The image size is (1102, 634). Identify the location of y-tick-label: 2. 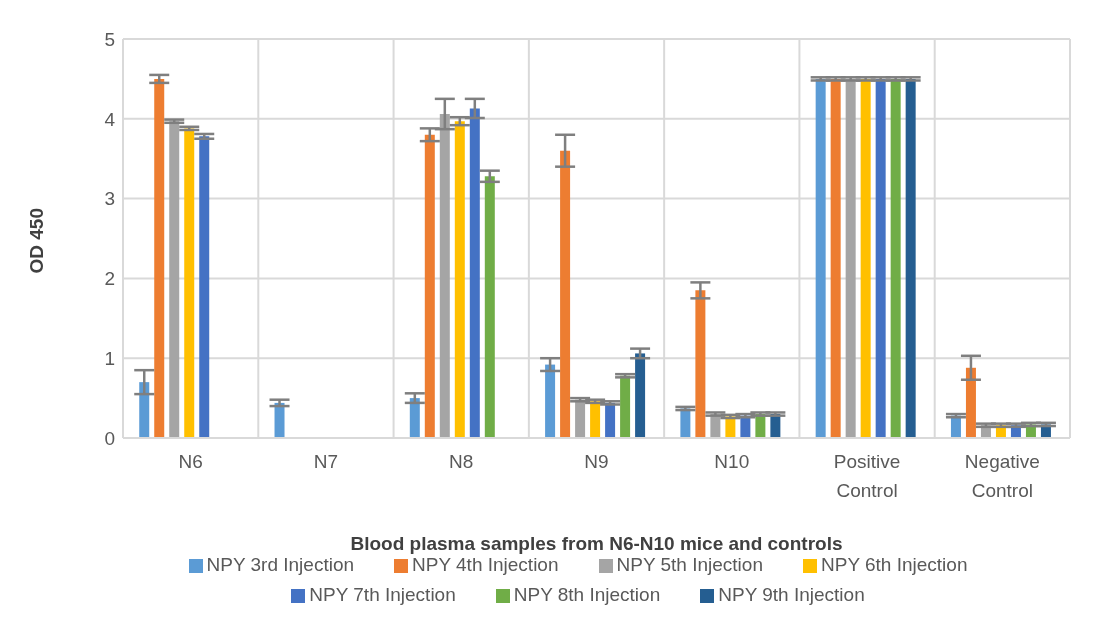
(109, 279).